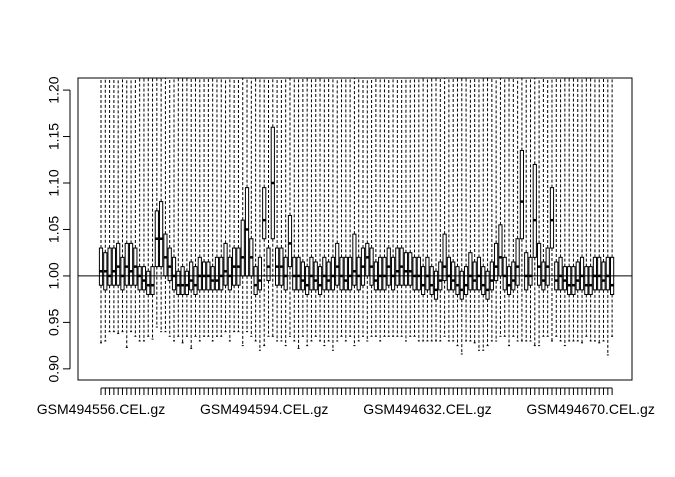 This screenshot has width=675, height=477. What do you see at coordinates (590, 409) in the screenshot?
I see `x-tick-label: GSM494670.CEL.gz` at bounding box center [590, 409].